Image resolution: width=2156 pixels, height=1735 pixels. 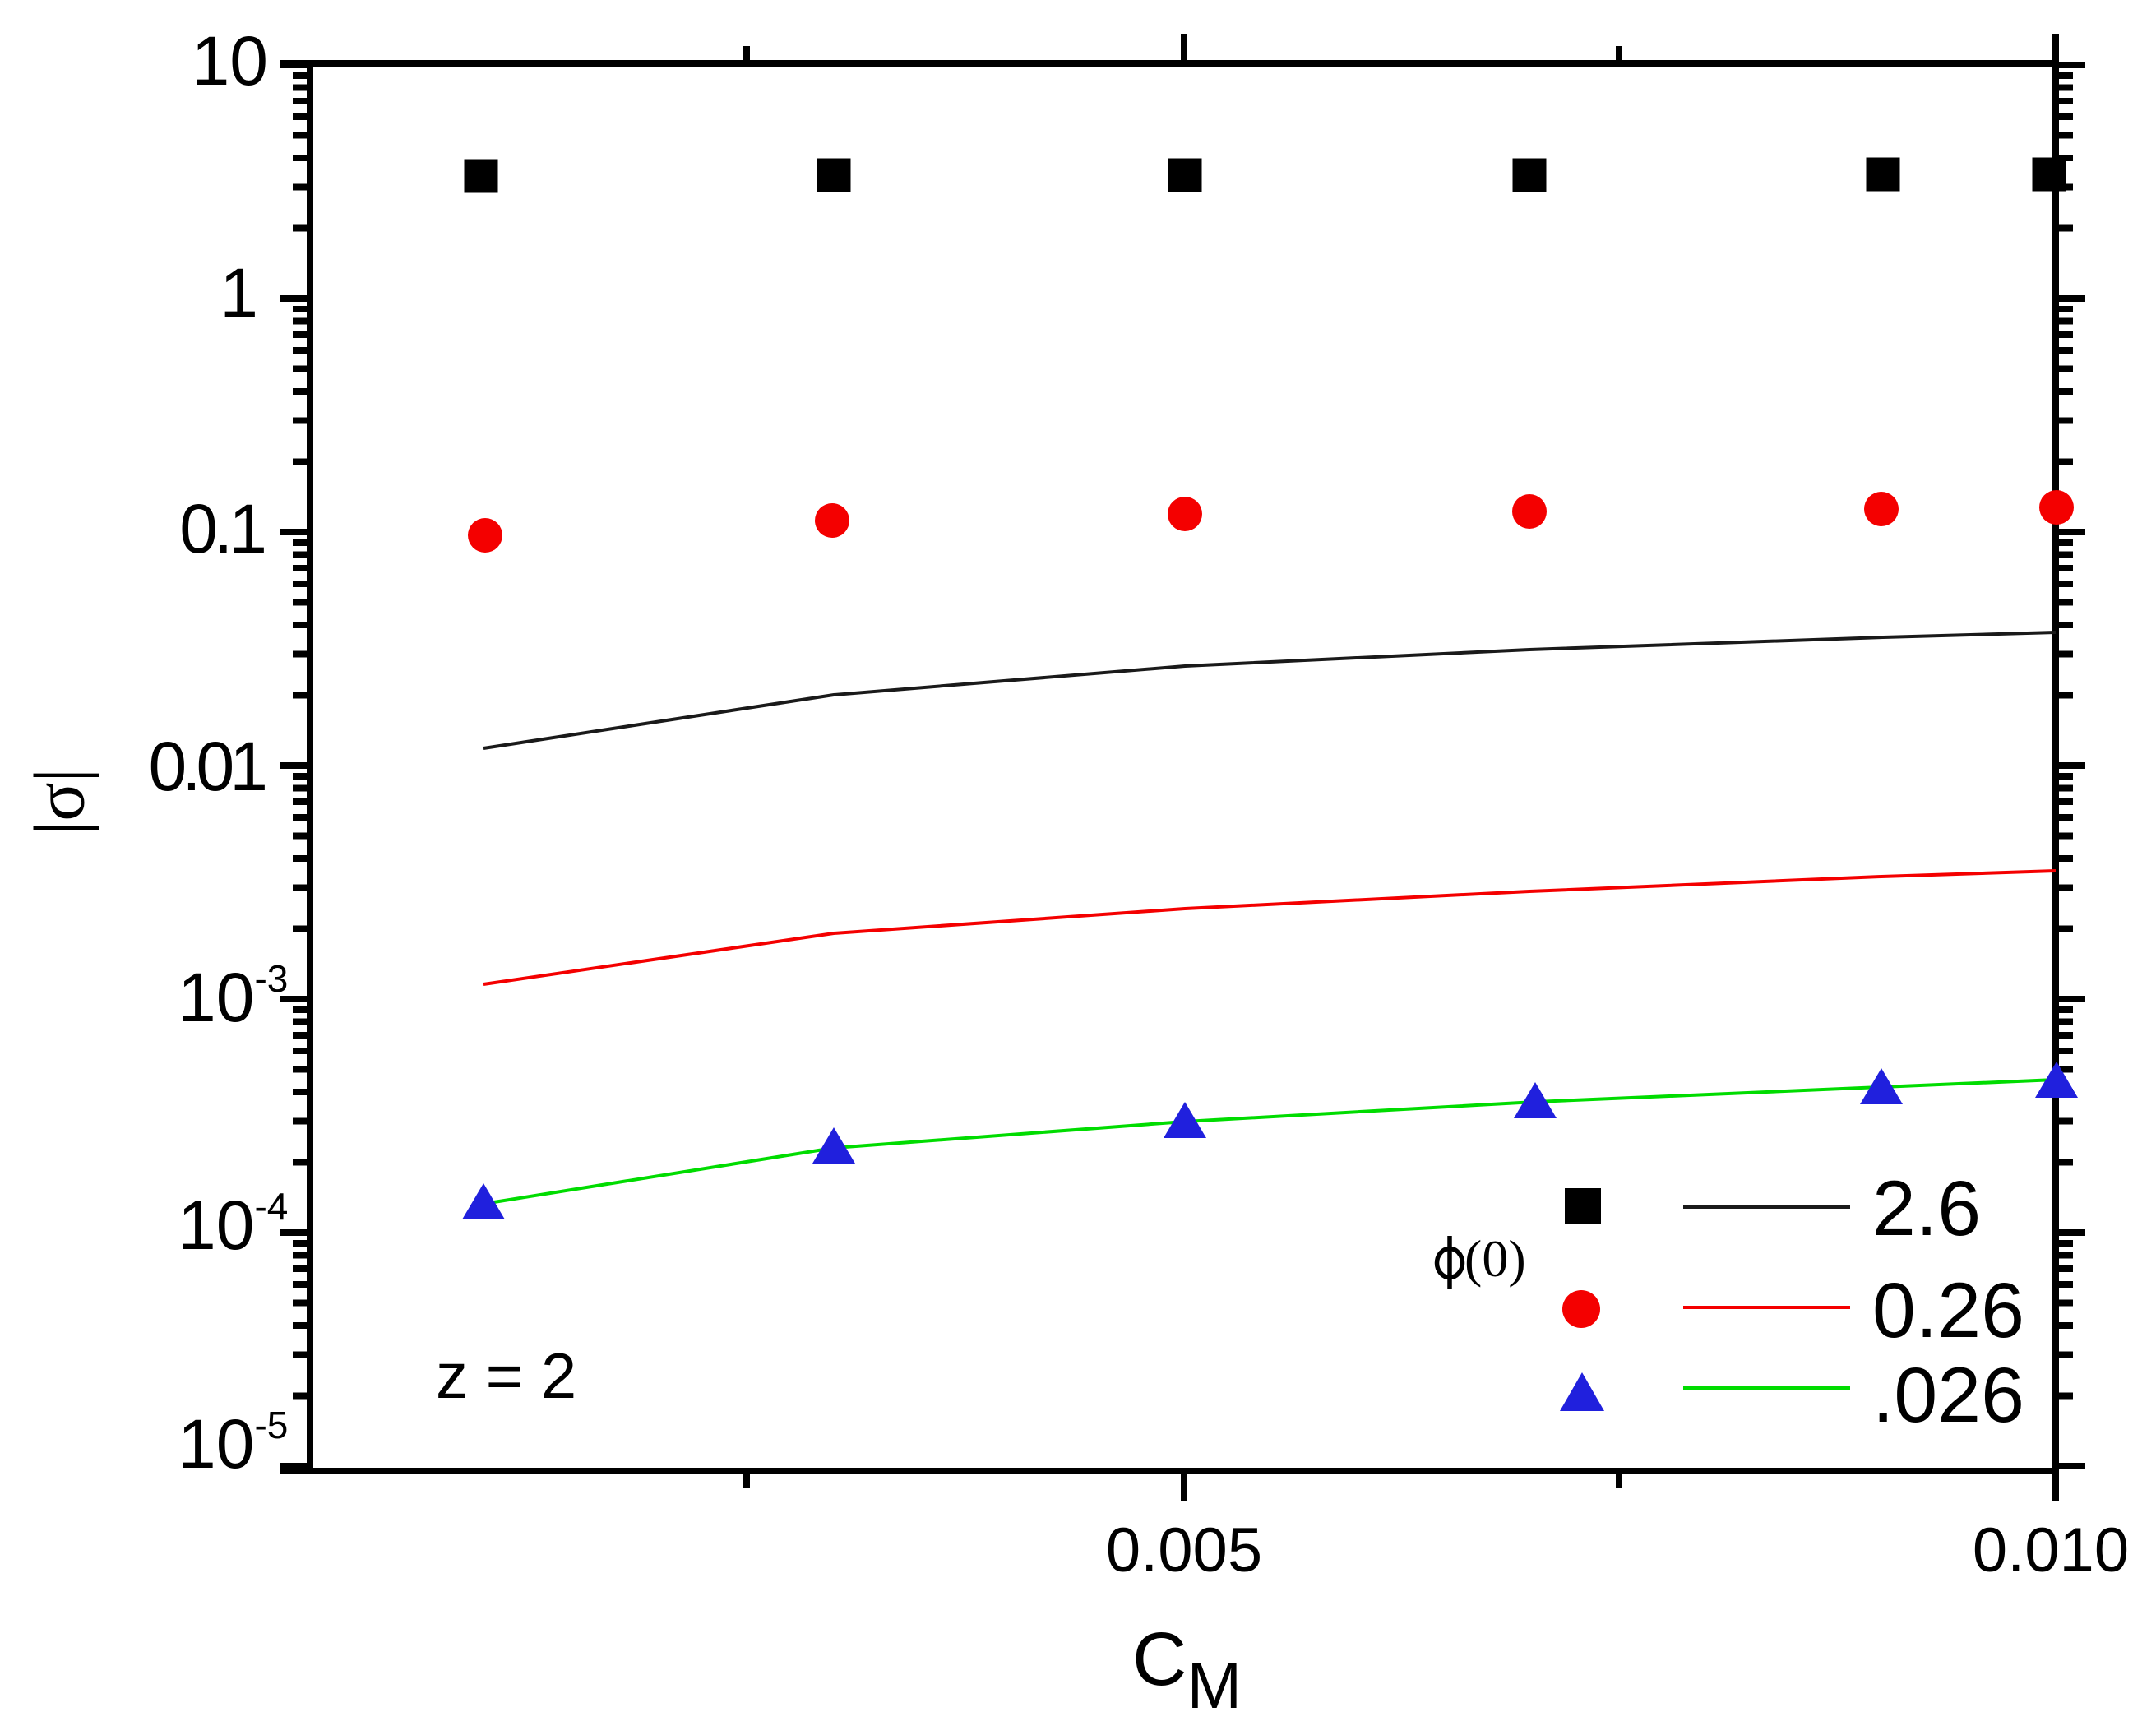 What do you see at coordinates (2051, 1550) in the screenshot?
I see `svg-text: 0.010` at bounding box center [2051, 1550].